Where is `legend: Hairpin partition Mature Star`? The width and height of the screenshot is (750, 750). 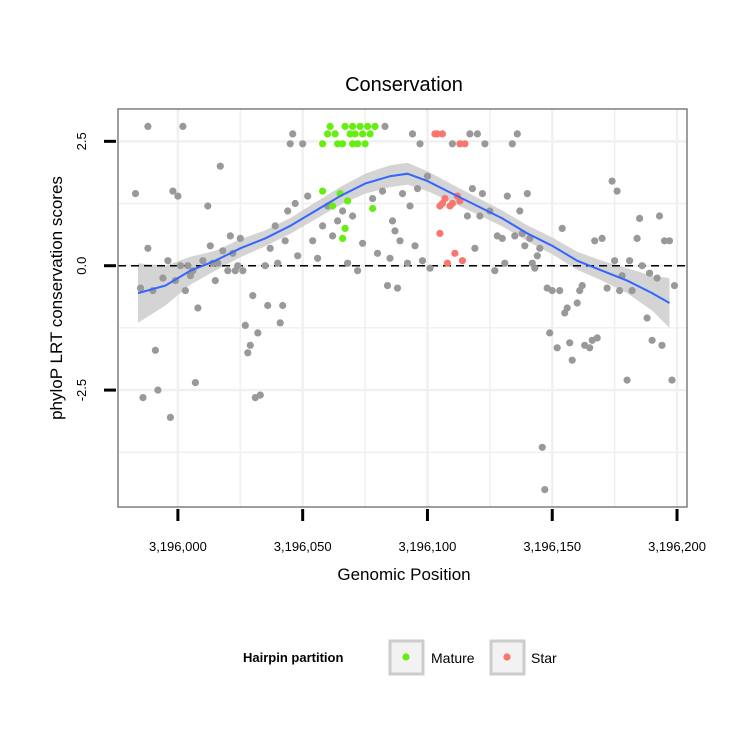
legend: Hairpin partition Mature Star is located at coordinates (400, 657).